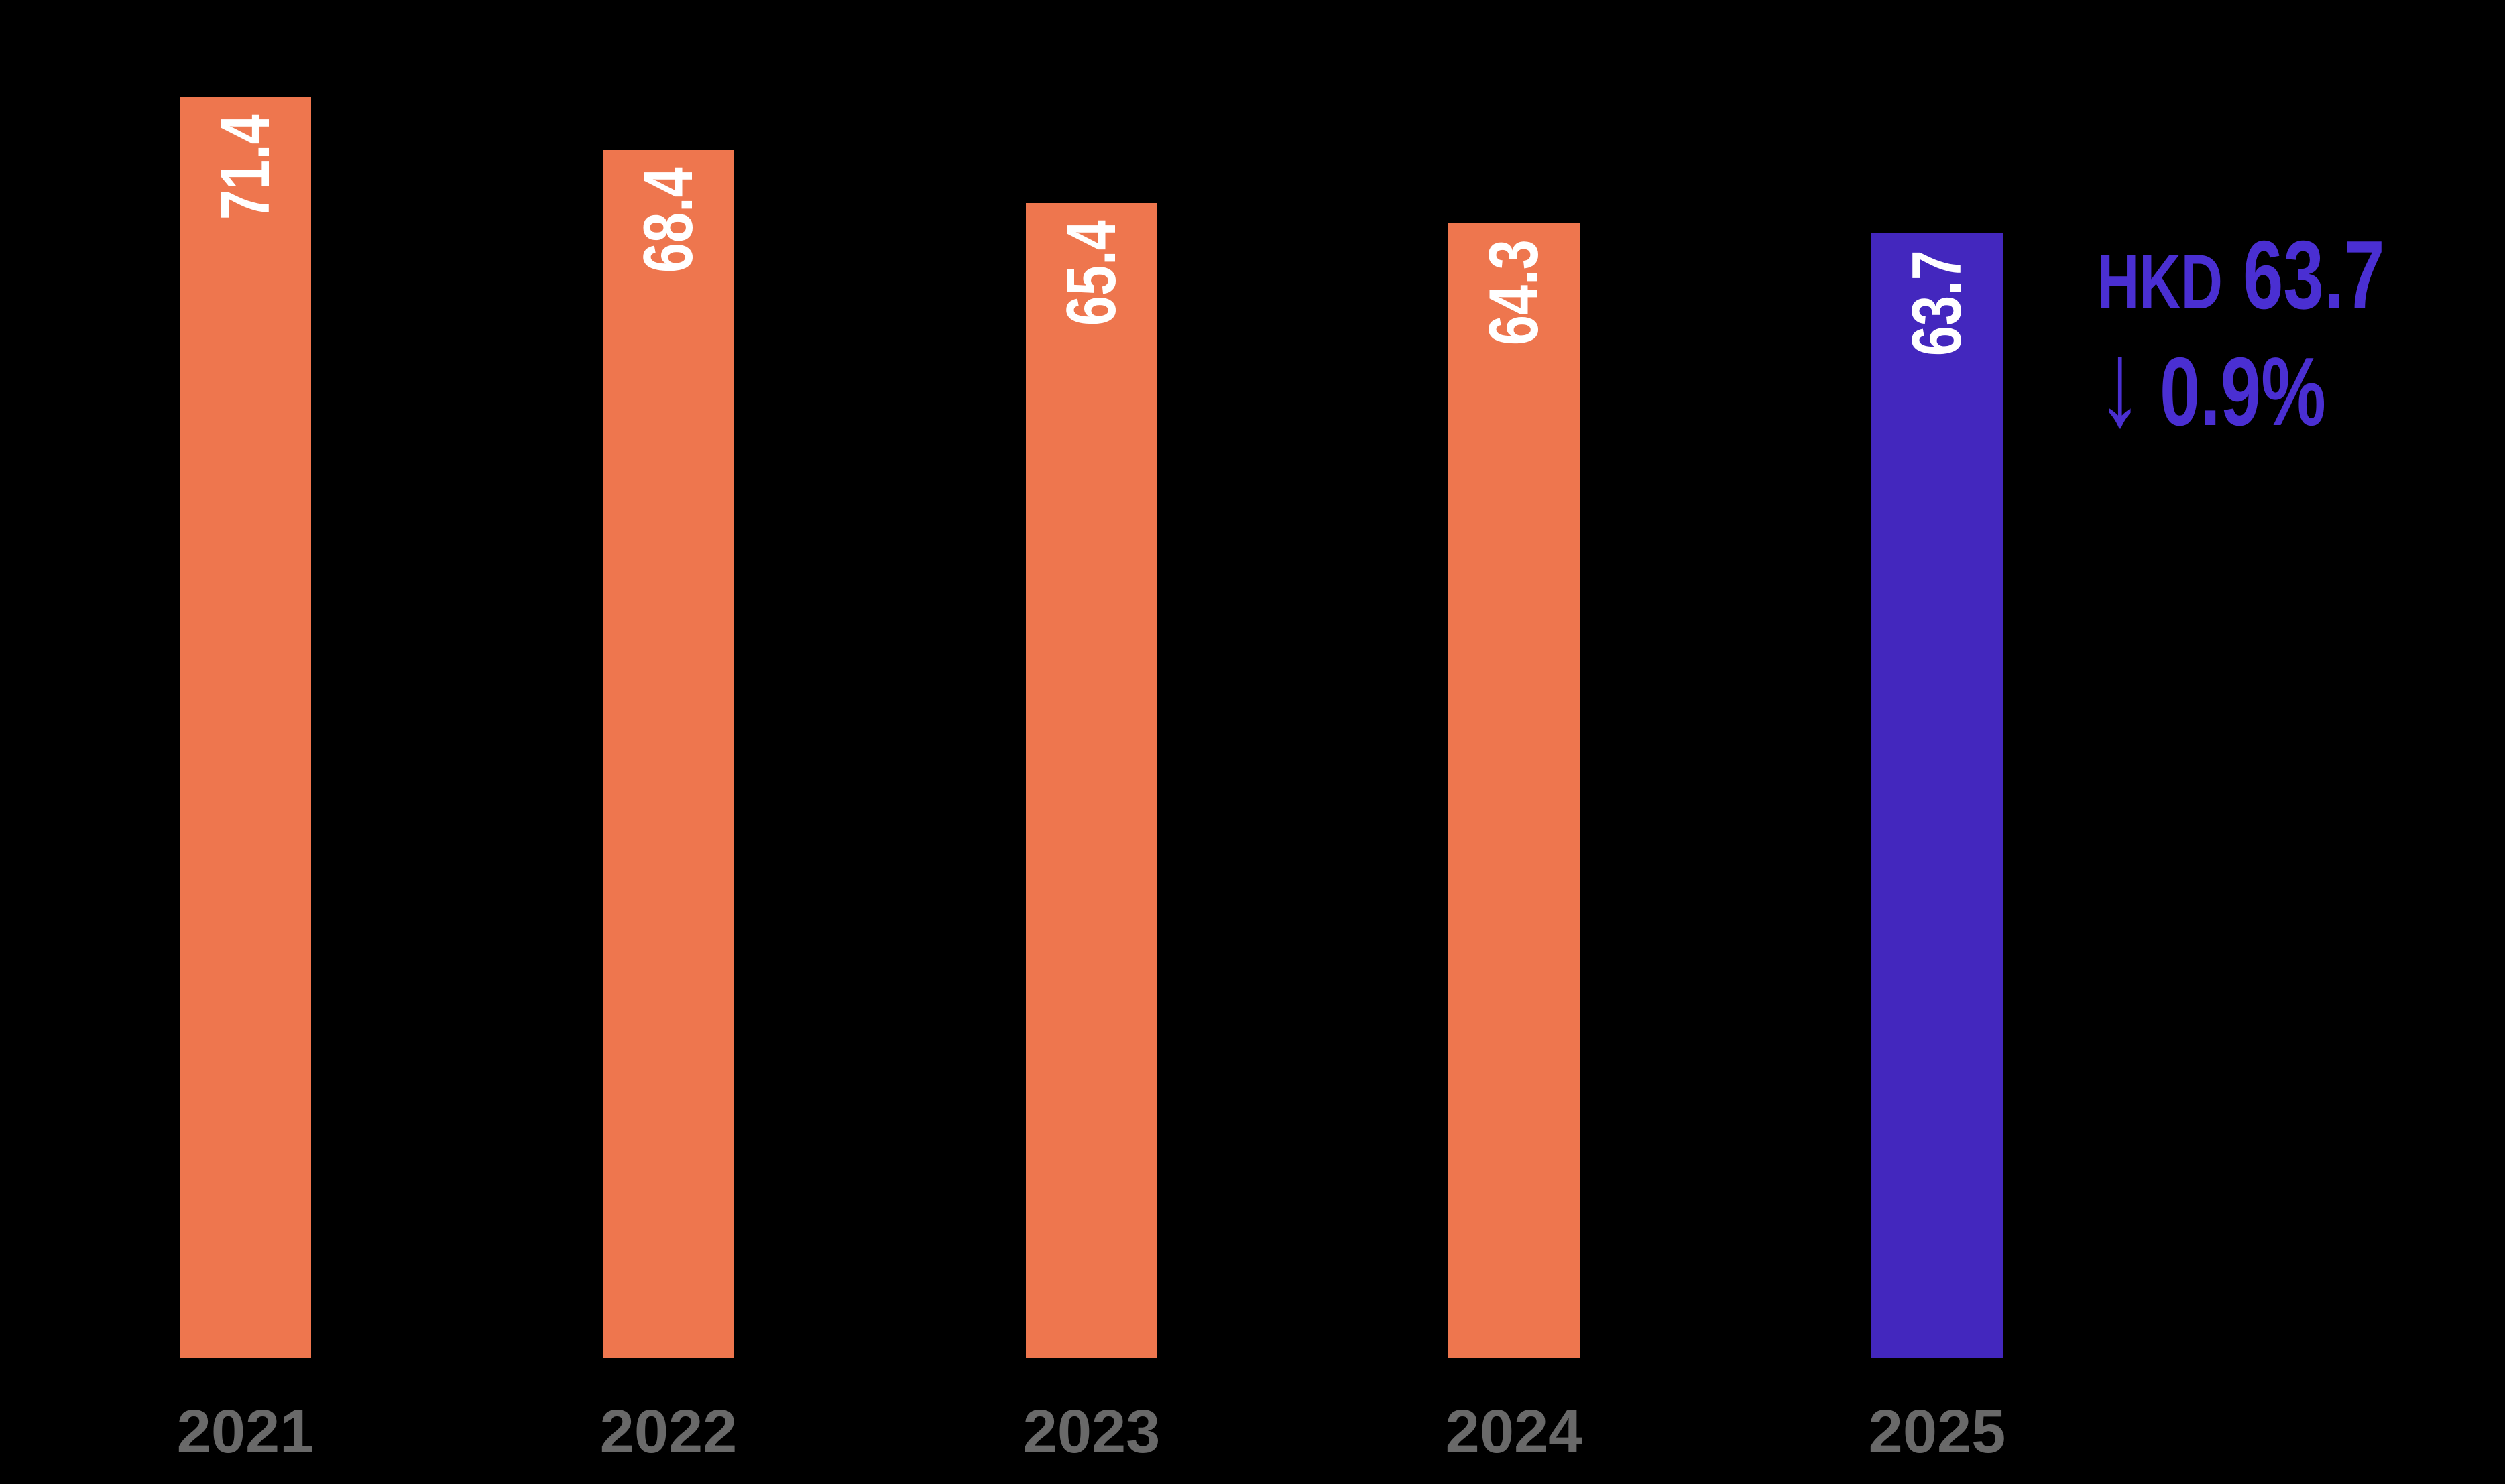 The width and height of the screenshot is (2505, 1484). I want to click on annotation-value: 63.7, so click(2314, 275).